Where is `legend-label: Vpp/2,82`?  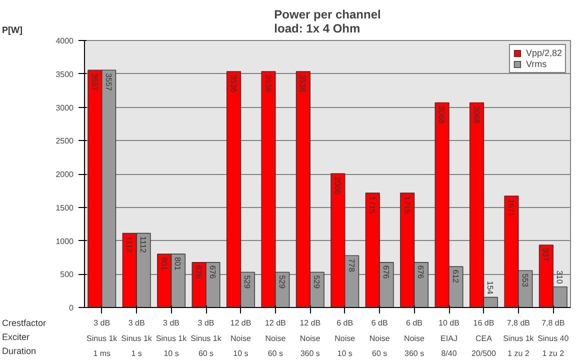
legend-label: Vpp/2,82 is located at coordinates (544, 53).